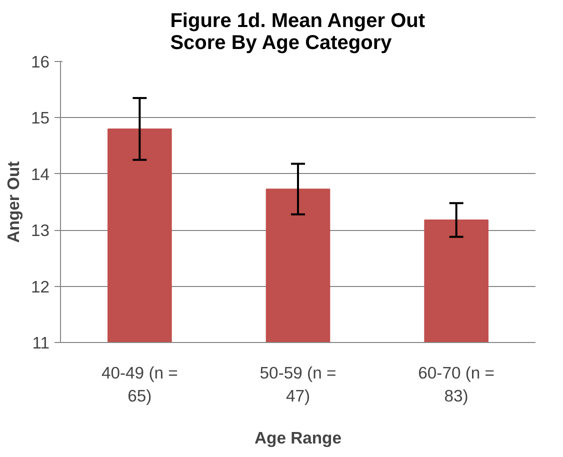 Image resolution: width=563 pixels, height=457 pixels. Describe the element at coordinates (13, 201) in the screenshot. I see `y-axis-title: Anger Out` at that location.